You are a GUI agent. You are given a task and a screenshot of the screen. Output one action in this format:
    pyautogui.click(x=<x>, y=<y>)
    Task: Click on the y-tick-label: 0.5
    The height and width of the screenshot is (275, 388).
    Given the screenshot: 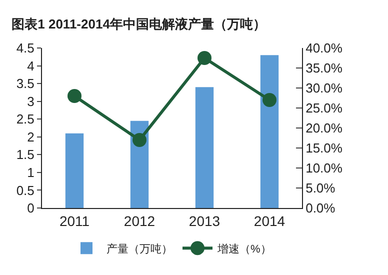 What is the action you would take?
    pyautogui.click(x=25, y=190)
    